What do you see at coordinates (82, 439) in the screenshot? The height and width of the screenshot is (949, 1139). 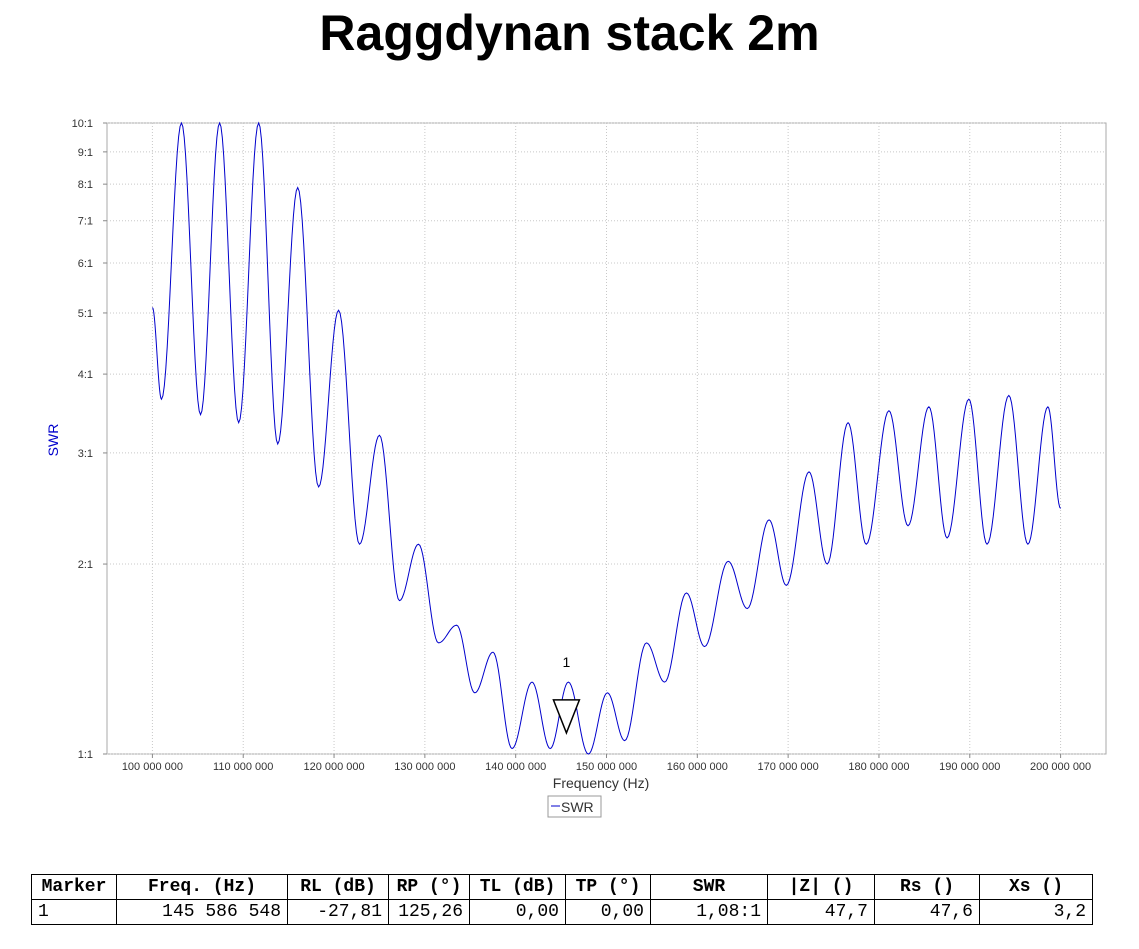 I see `y-tick-labels: 1:1 2:1 3:1 4:1 5:1 6:1 7:1 8:1 9:1 10:1` at bounding box center [82, 439].